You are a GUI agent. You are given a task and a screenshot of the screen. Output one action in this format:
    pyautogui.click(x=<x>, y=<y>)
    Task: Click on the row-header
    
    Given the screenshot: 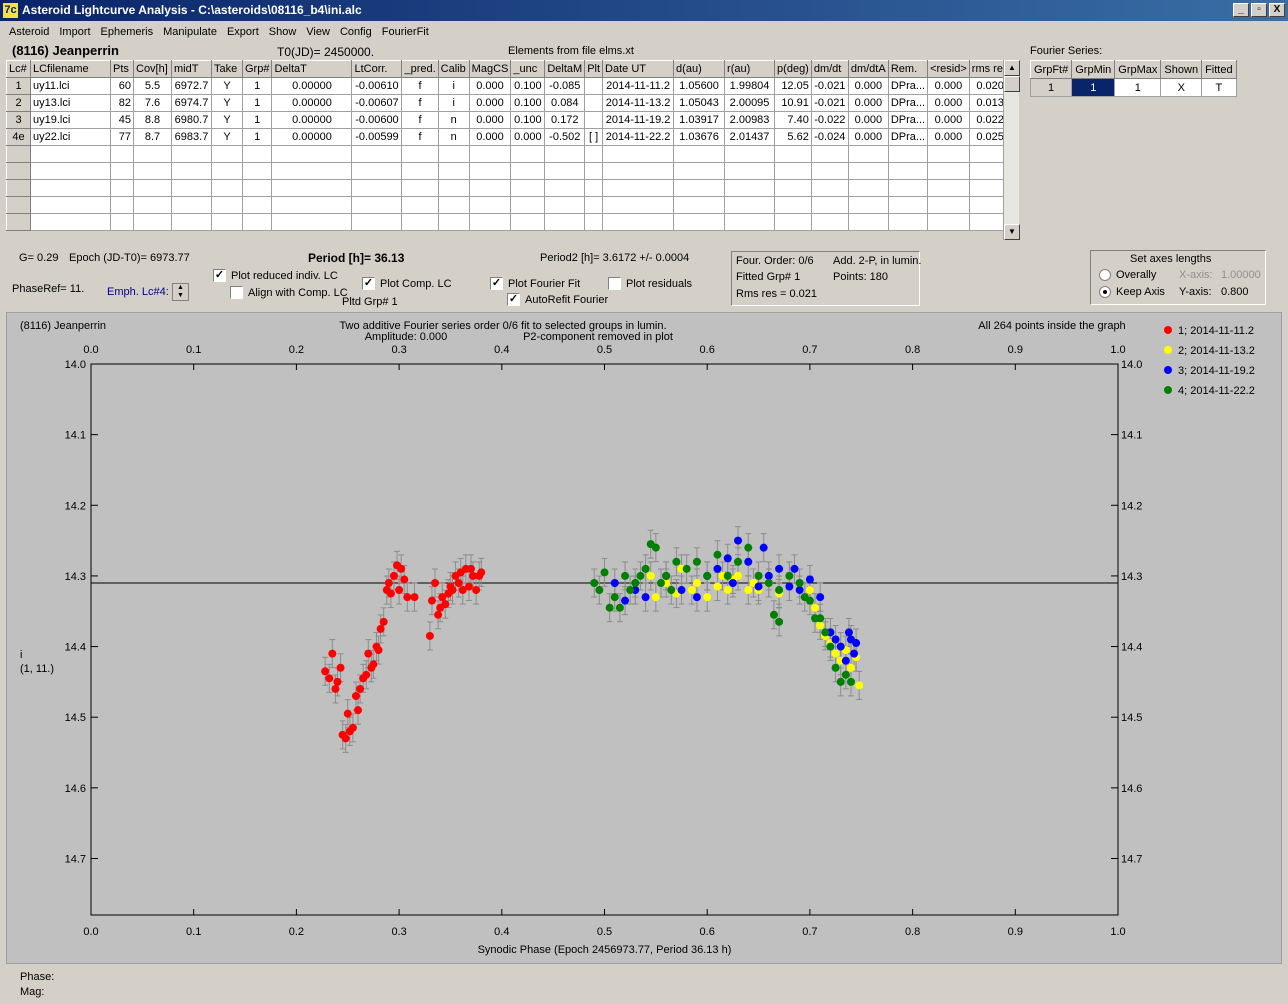 What is the action you would take?
    pyautogui.click(x=18, y=222)
    